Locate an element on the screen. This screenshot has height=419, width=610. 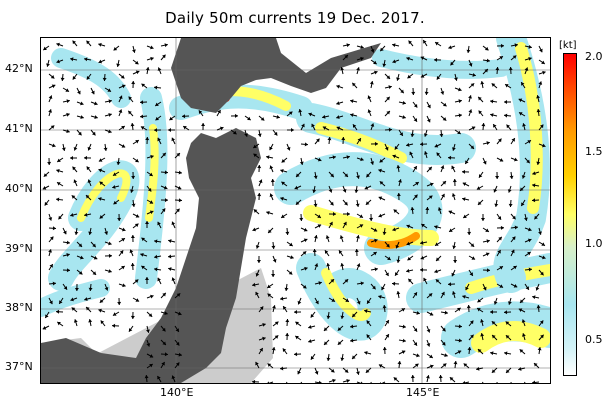
lon-label-140e: 140°E is located at coordinates (177, 392).